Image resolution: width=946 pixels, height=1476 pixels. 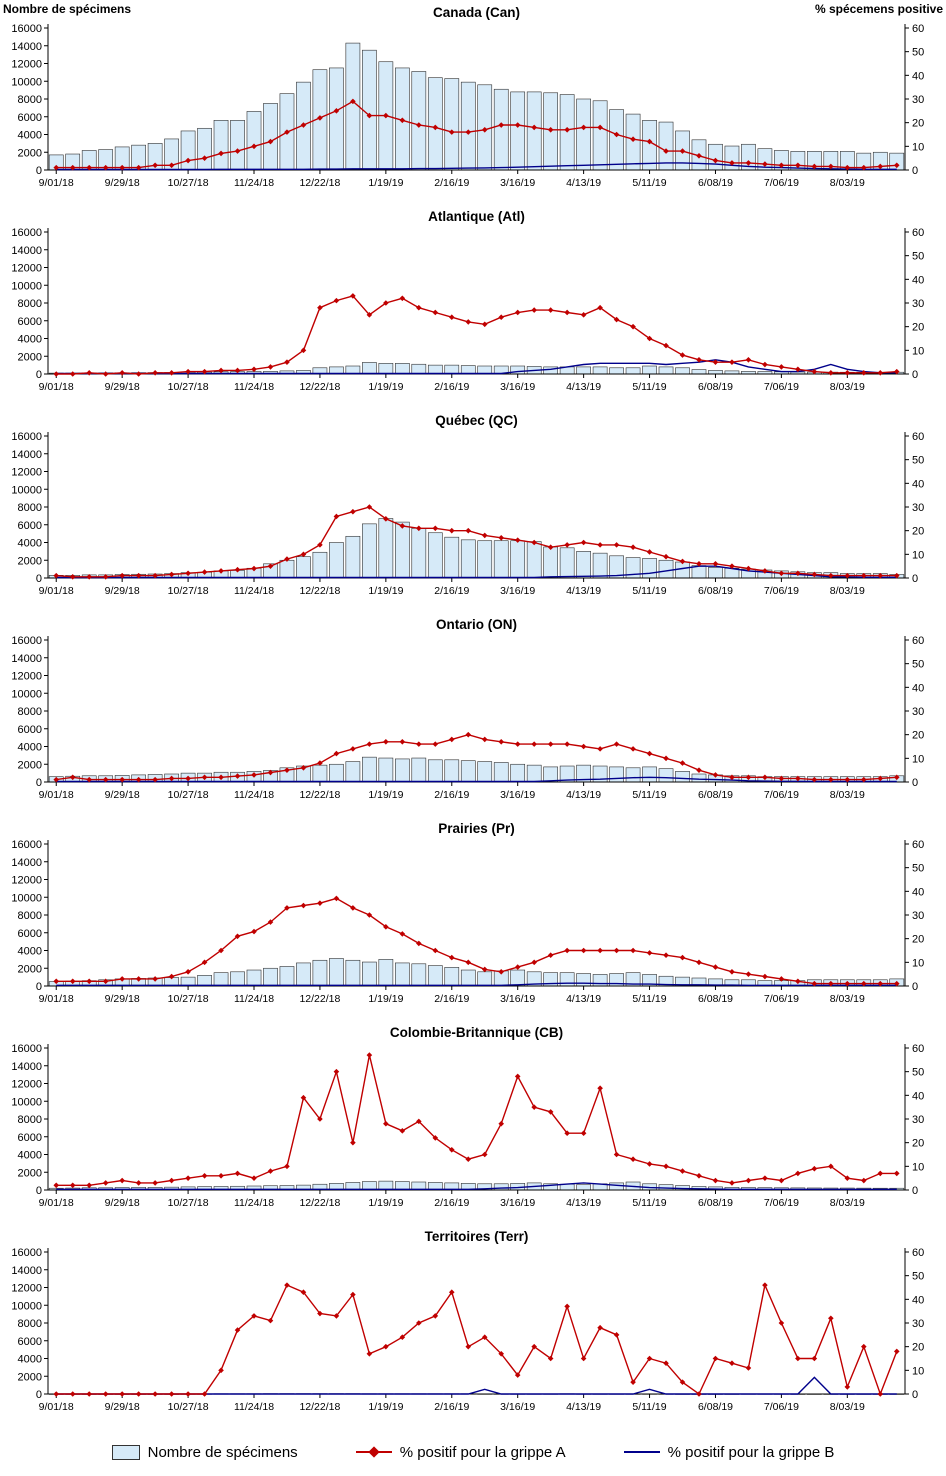 What do you see at coordinates (26, 455) in the screenshot?
I see `y-left-tick-label: 14000` at bounding box center [26, 455].